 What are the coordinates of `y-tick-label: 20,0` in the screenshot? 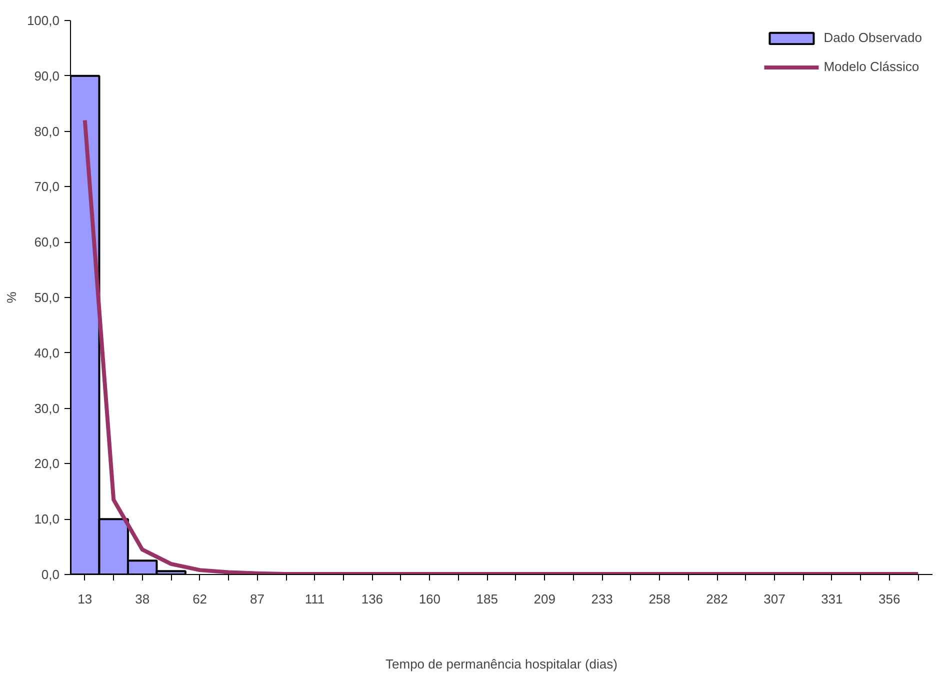 It's located at (47, 464).